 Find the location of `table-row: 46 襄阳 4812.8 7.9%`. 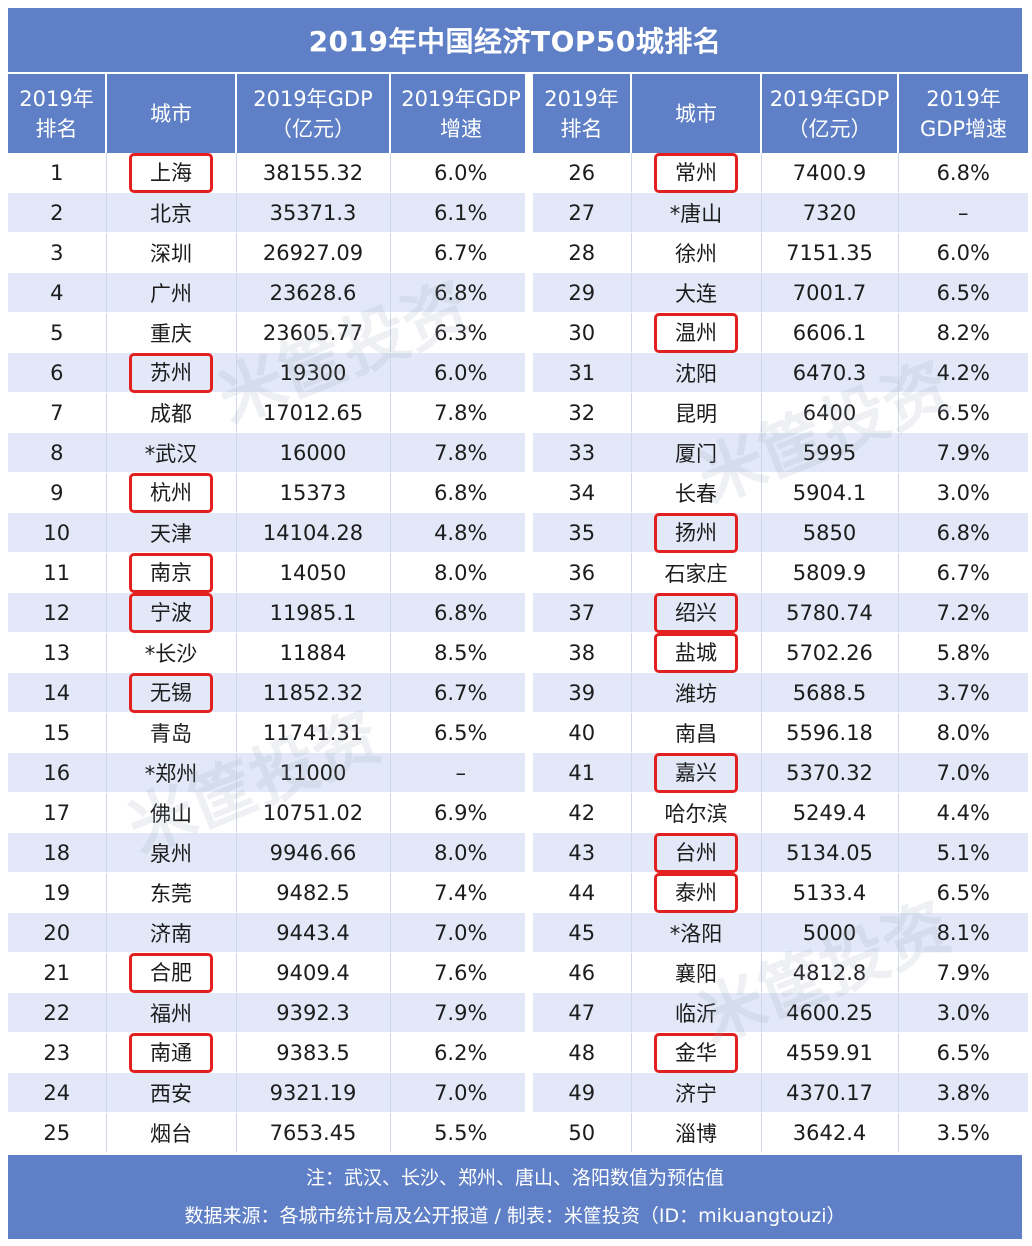

table-row: 46 襄阳 4812.8 7.9% is located at coordinates (780, 972).